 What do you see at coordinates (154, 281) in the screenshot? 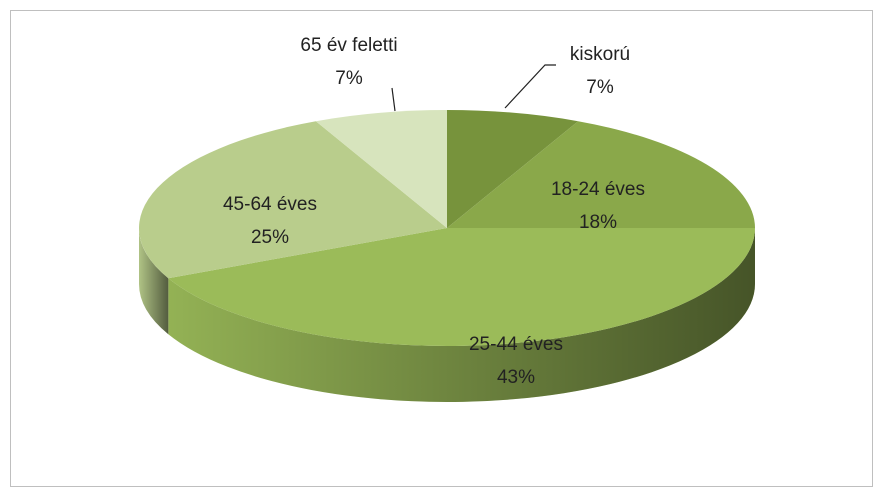
I see `slice-side-shade` at bounding box center [154, 281].